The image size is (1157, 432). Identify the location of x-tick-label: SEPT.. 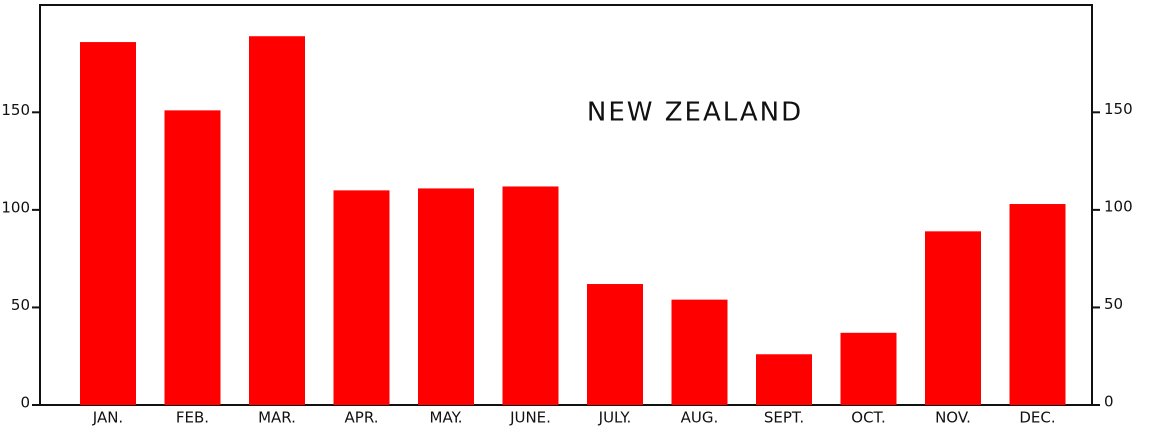
(784, 418).